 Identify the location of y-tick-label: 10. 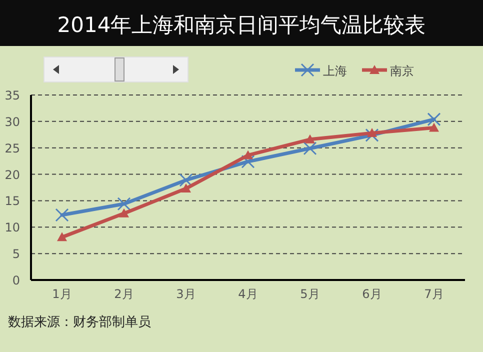
(12, 227).